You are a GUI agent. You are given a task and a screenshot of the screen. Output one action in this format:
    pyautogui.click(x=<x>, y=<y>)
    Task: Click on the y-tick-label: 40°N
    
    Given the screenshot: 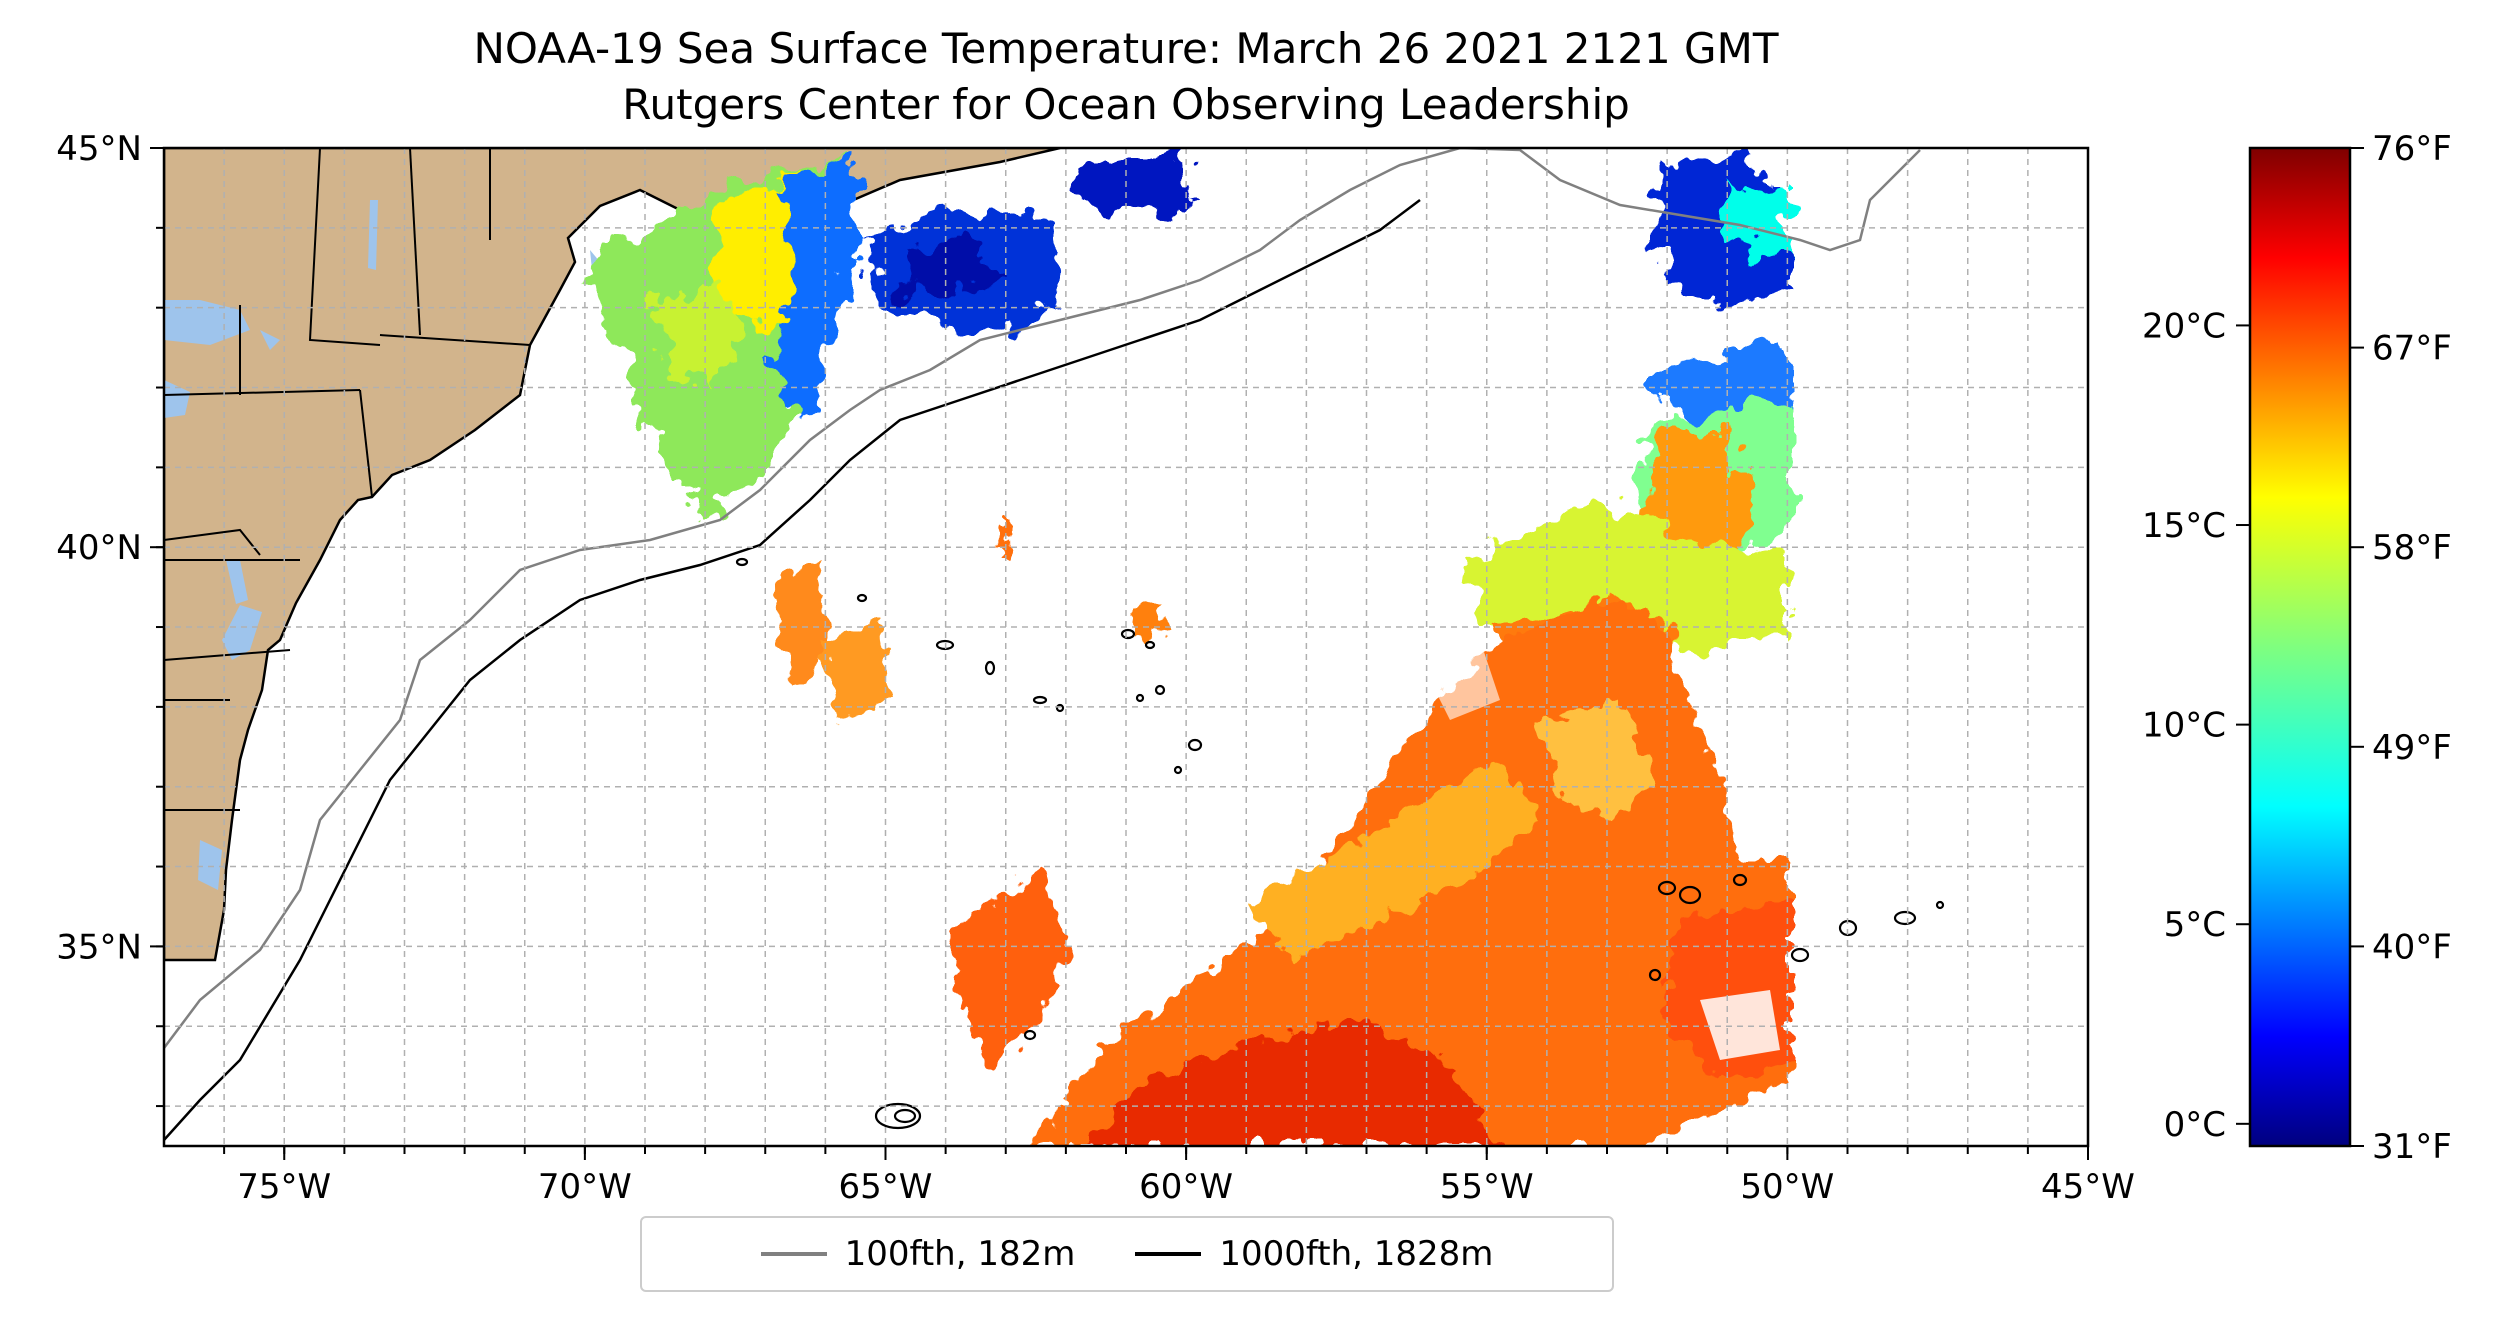 What is the action you would take?
    pyautogui.click(x=99, y=548)
    